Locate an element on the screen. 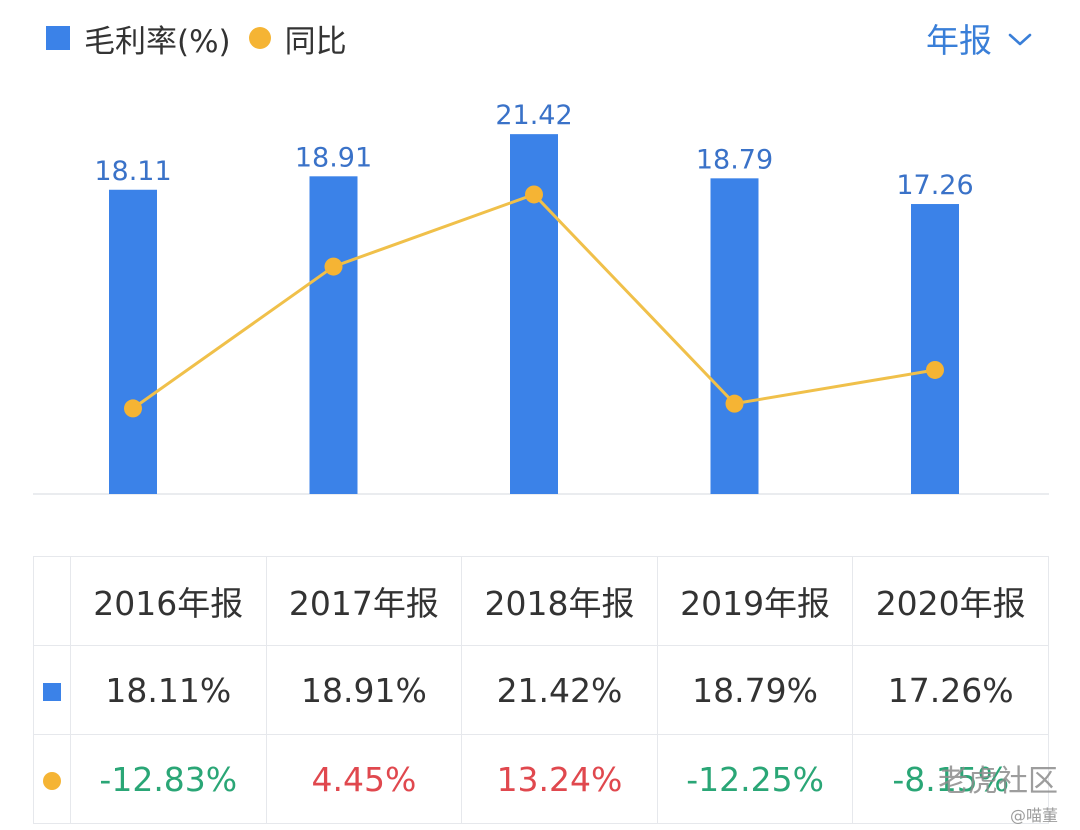 The image size is (1080, 830). legend-line-label: 同比 is located at coordinates (315, 41).